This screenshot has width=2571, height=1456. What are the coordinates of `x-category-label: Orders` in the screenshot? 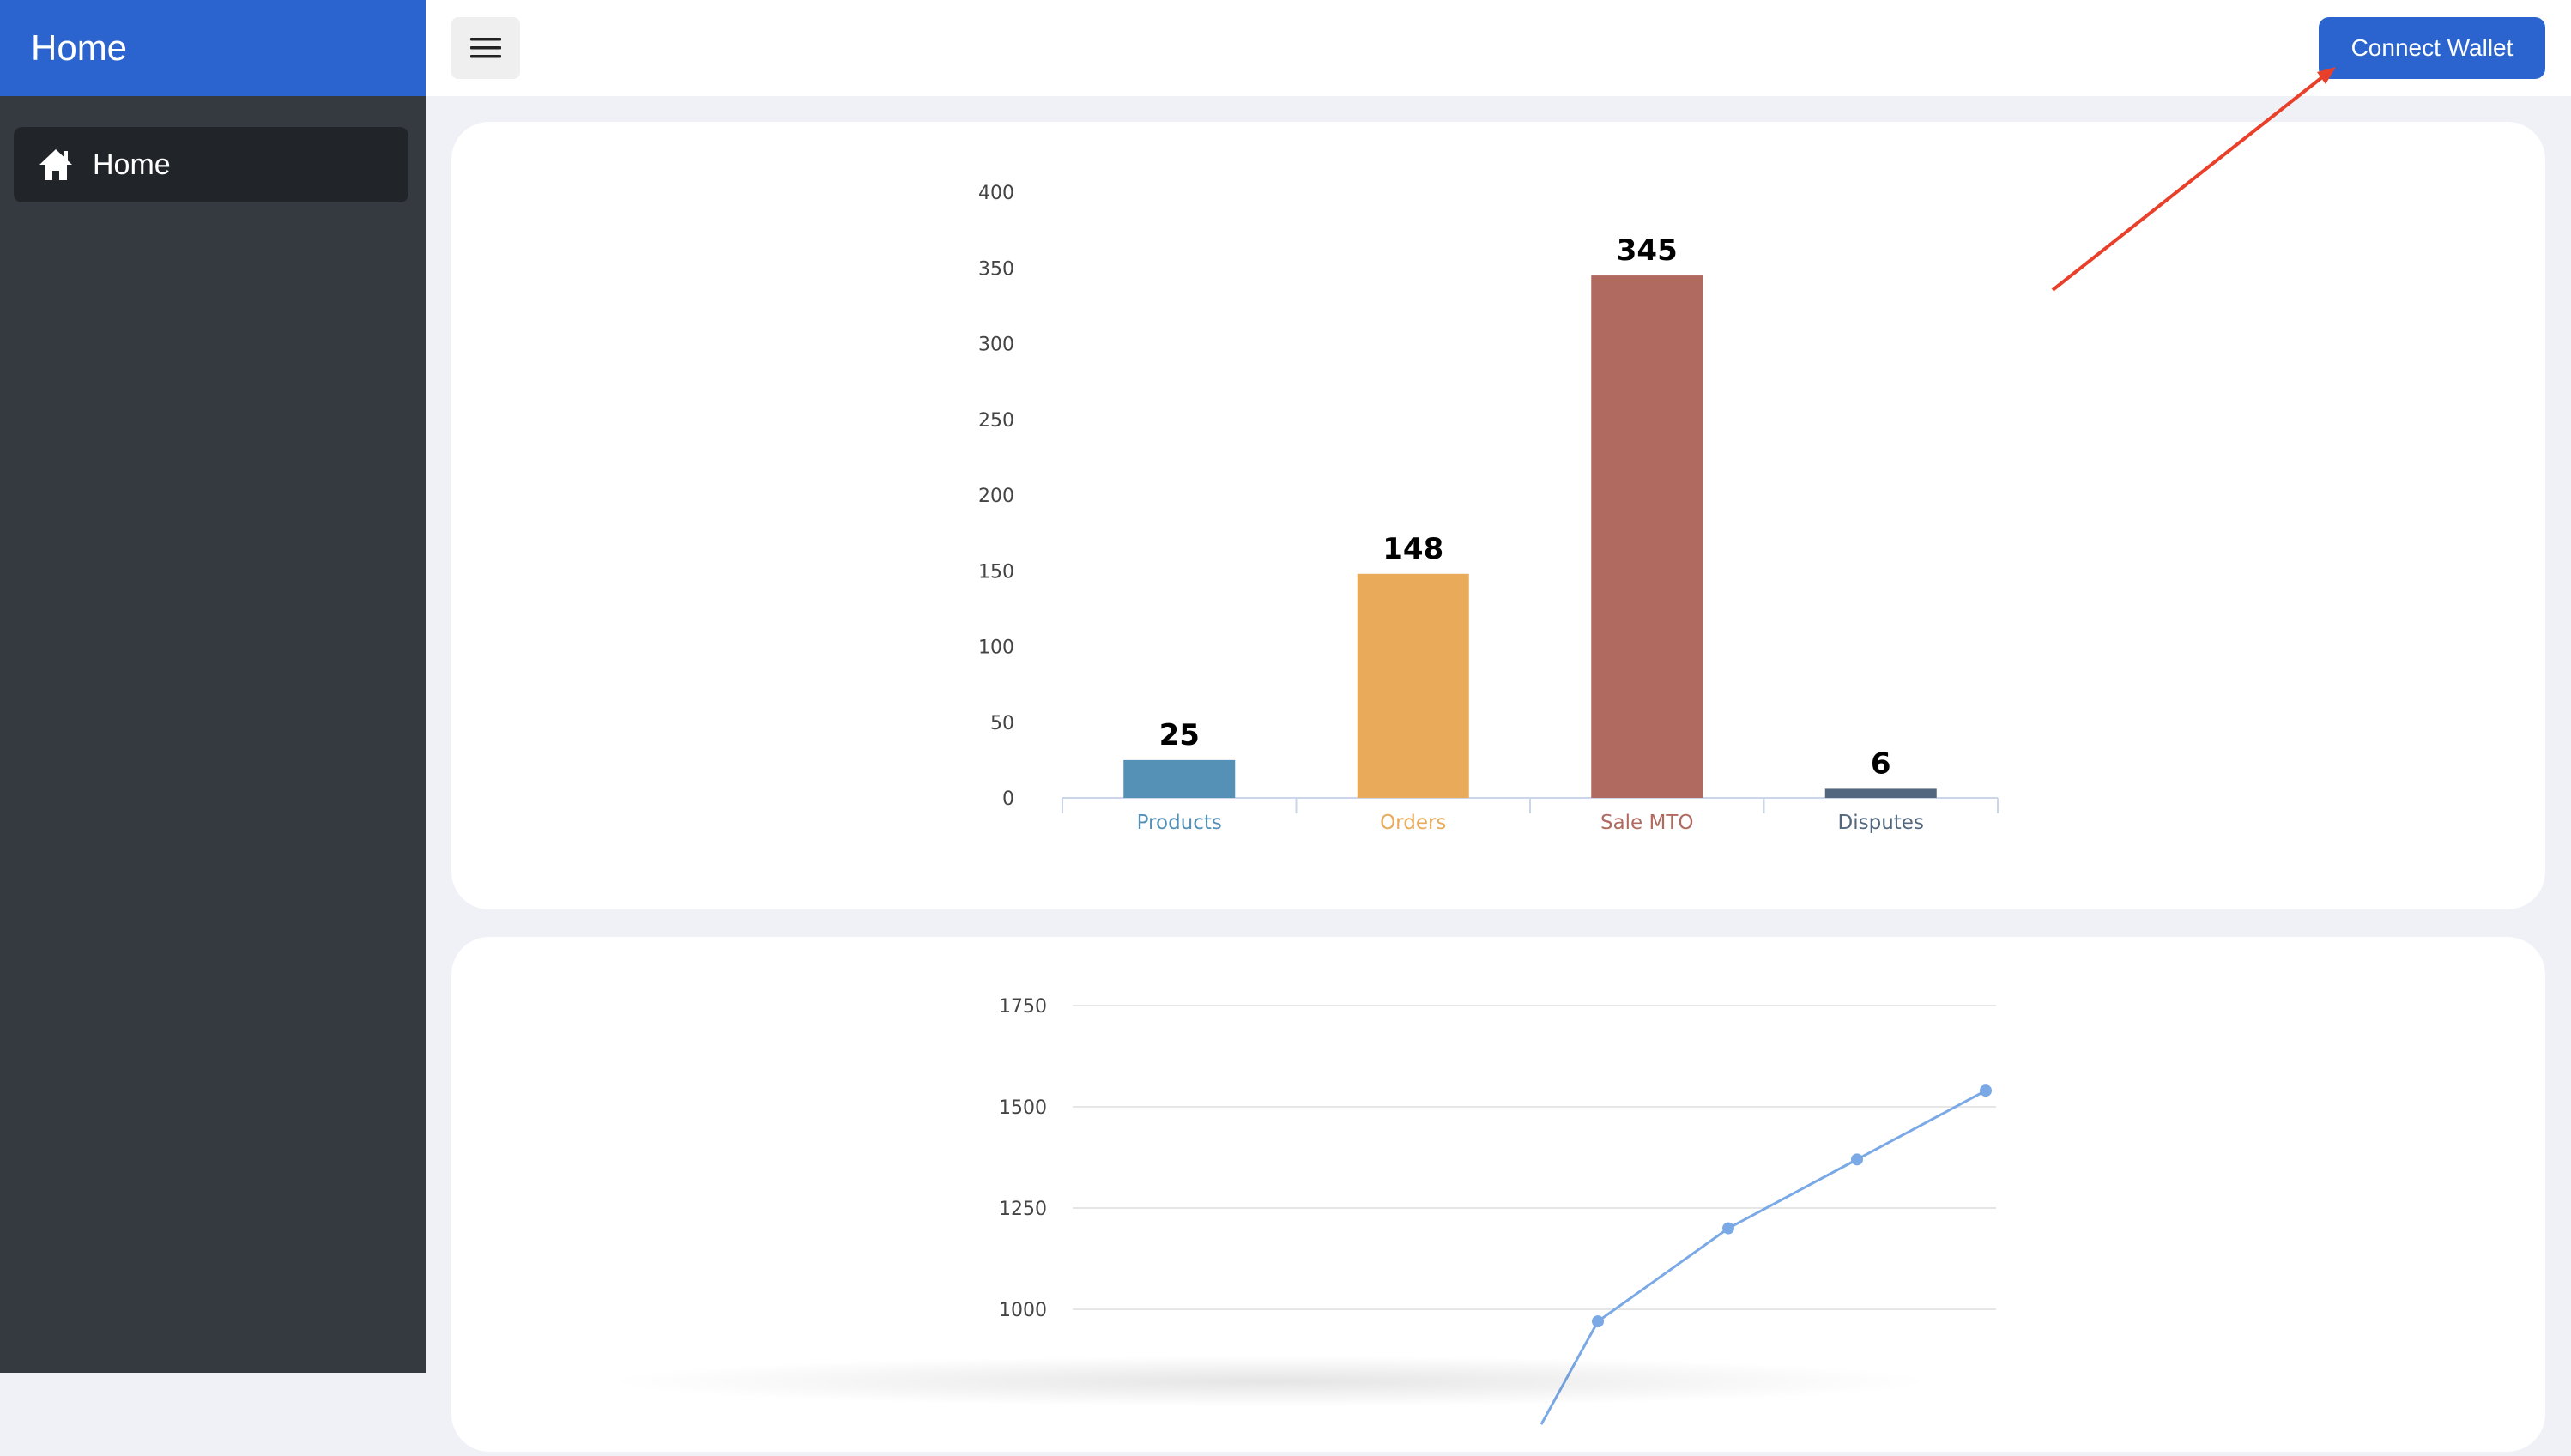 It's located at (1413, 823).